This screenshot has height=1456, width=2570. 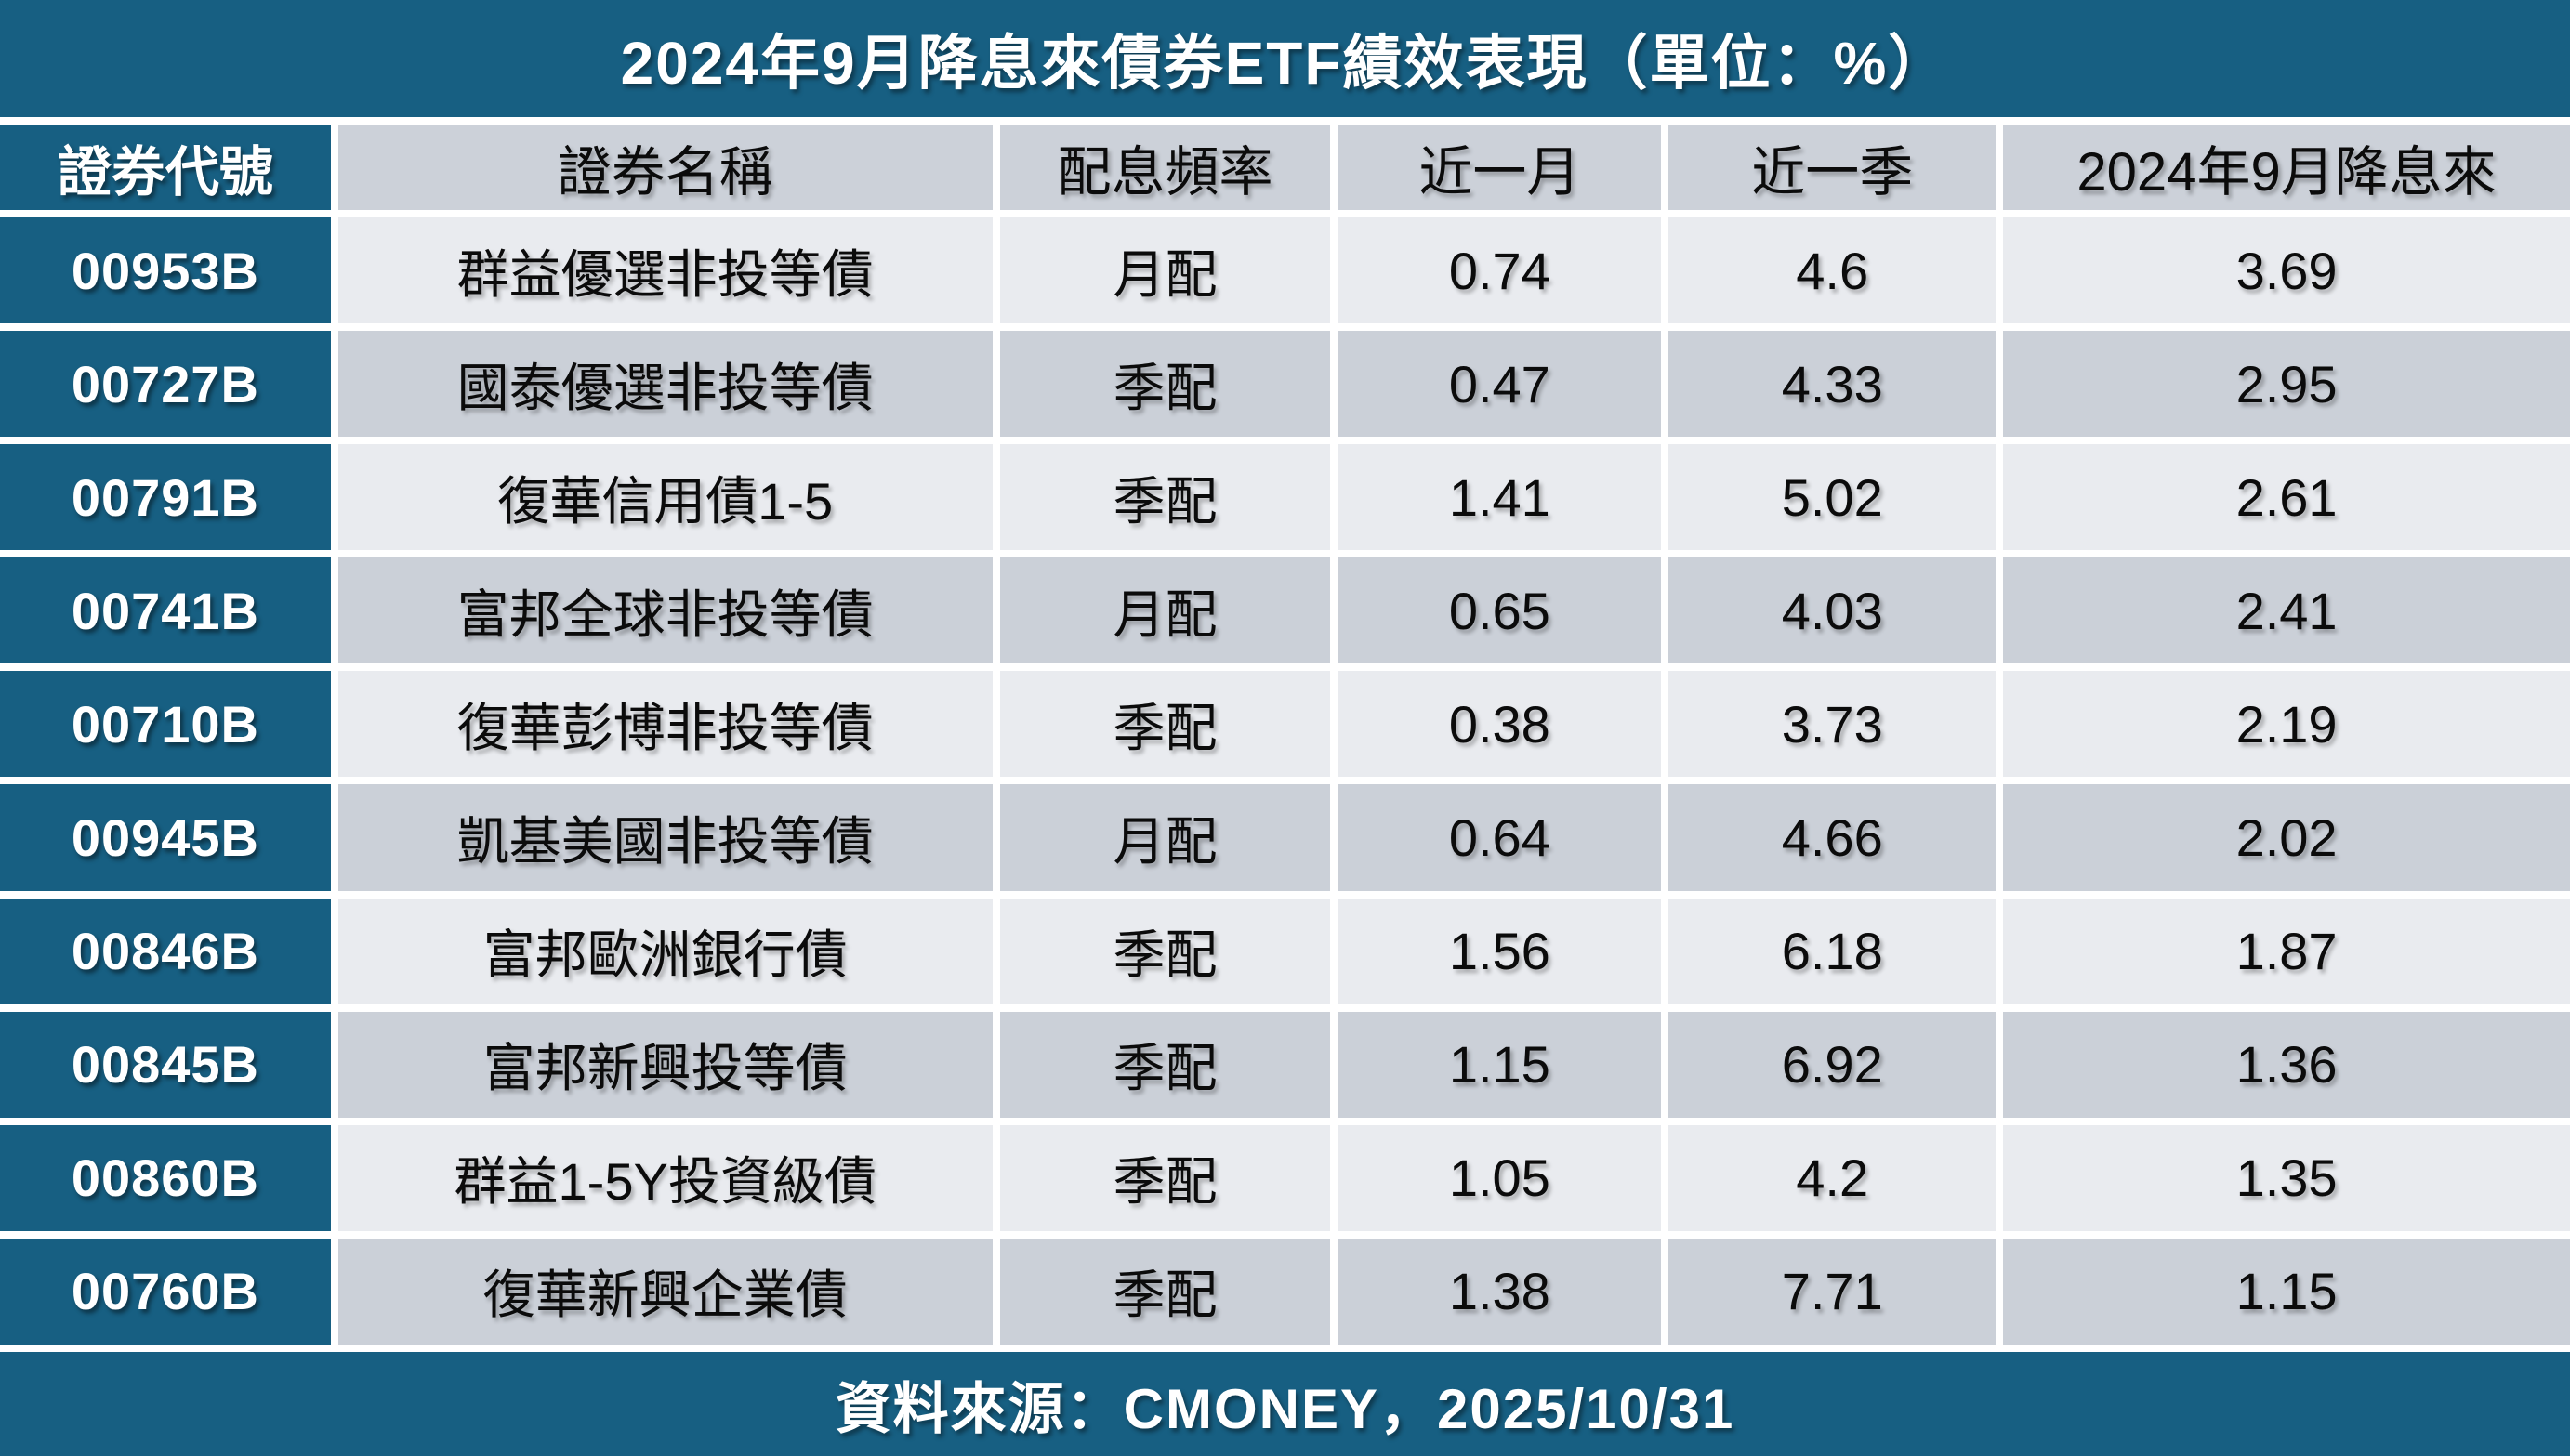 I want to click on table-row-7-cell-2: 季配, so click(x=1165, y=1064).